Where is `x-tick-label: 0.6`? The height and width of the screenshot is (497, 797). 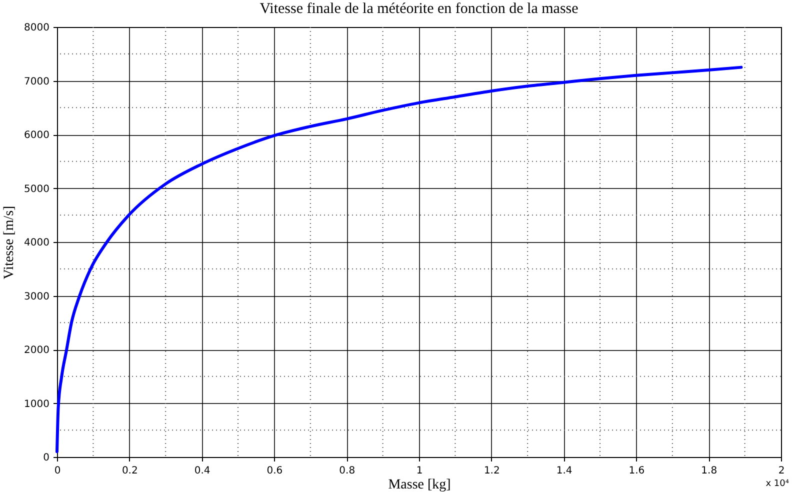 x-tick-label: 0.6 is located at coordinates (274, 471).